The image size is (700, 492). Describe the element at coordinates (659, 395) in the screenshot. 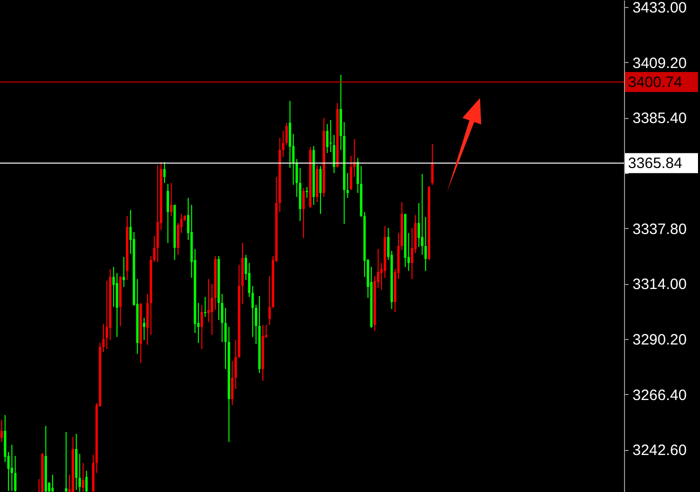

I see `y-tick-label: 3266.40` at that location.